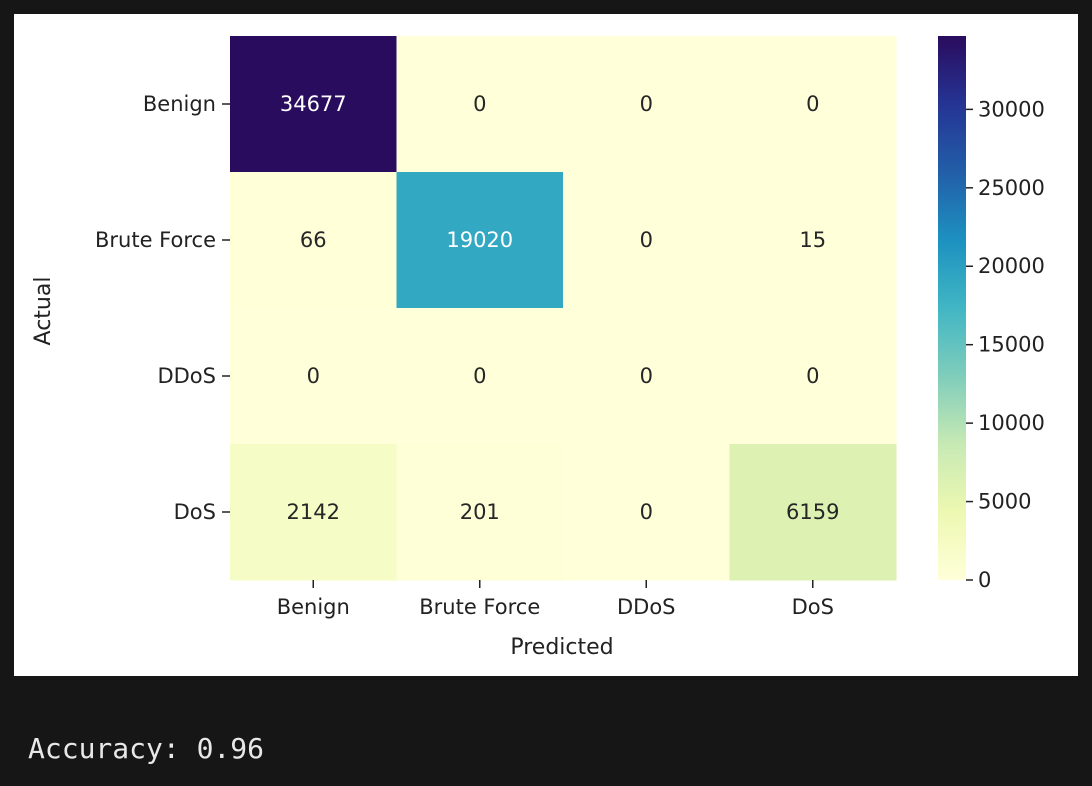 The height and width of the screenshot is (786, 1092). What do you see at coordinates (1011, 188) in the screenshot?
I see `colorbar-tick-label: 25000` at bounding box center [1011, 188].